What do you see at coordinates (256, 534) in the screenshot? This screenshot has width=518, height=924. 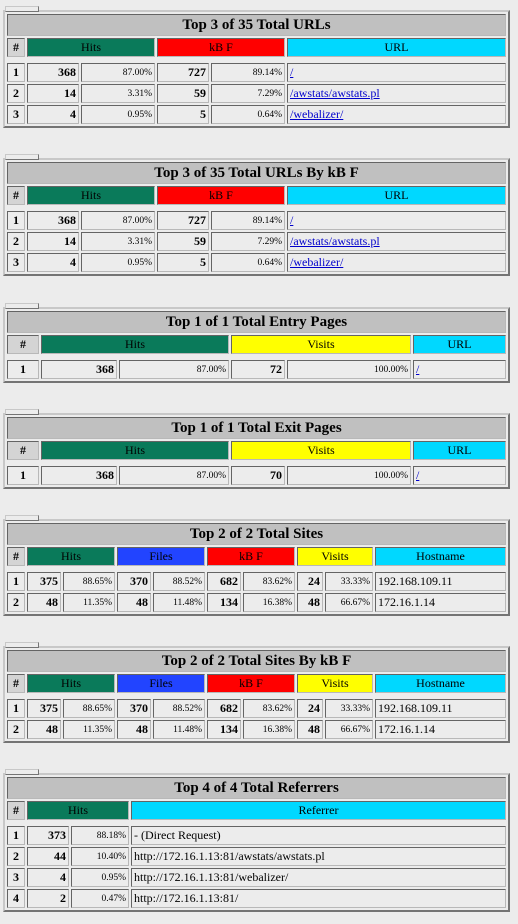 I see `table-title: Top 2 of 2 Total Sites` at bounding box center [256, 534].